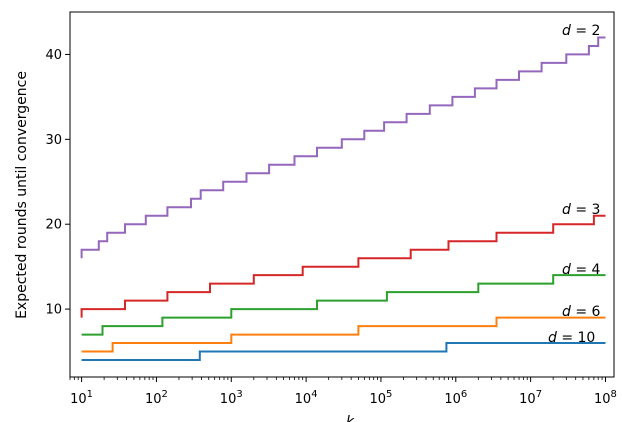 The image size is (622, 422). What do you see at coordinates (530, 398) in the screenshot?
I see `x-tick-label: 10⁷` at bounding box center [530, 398].